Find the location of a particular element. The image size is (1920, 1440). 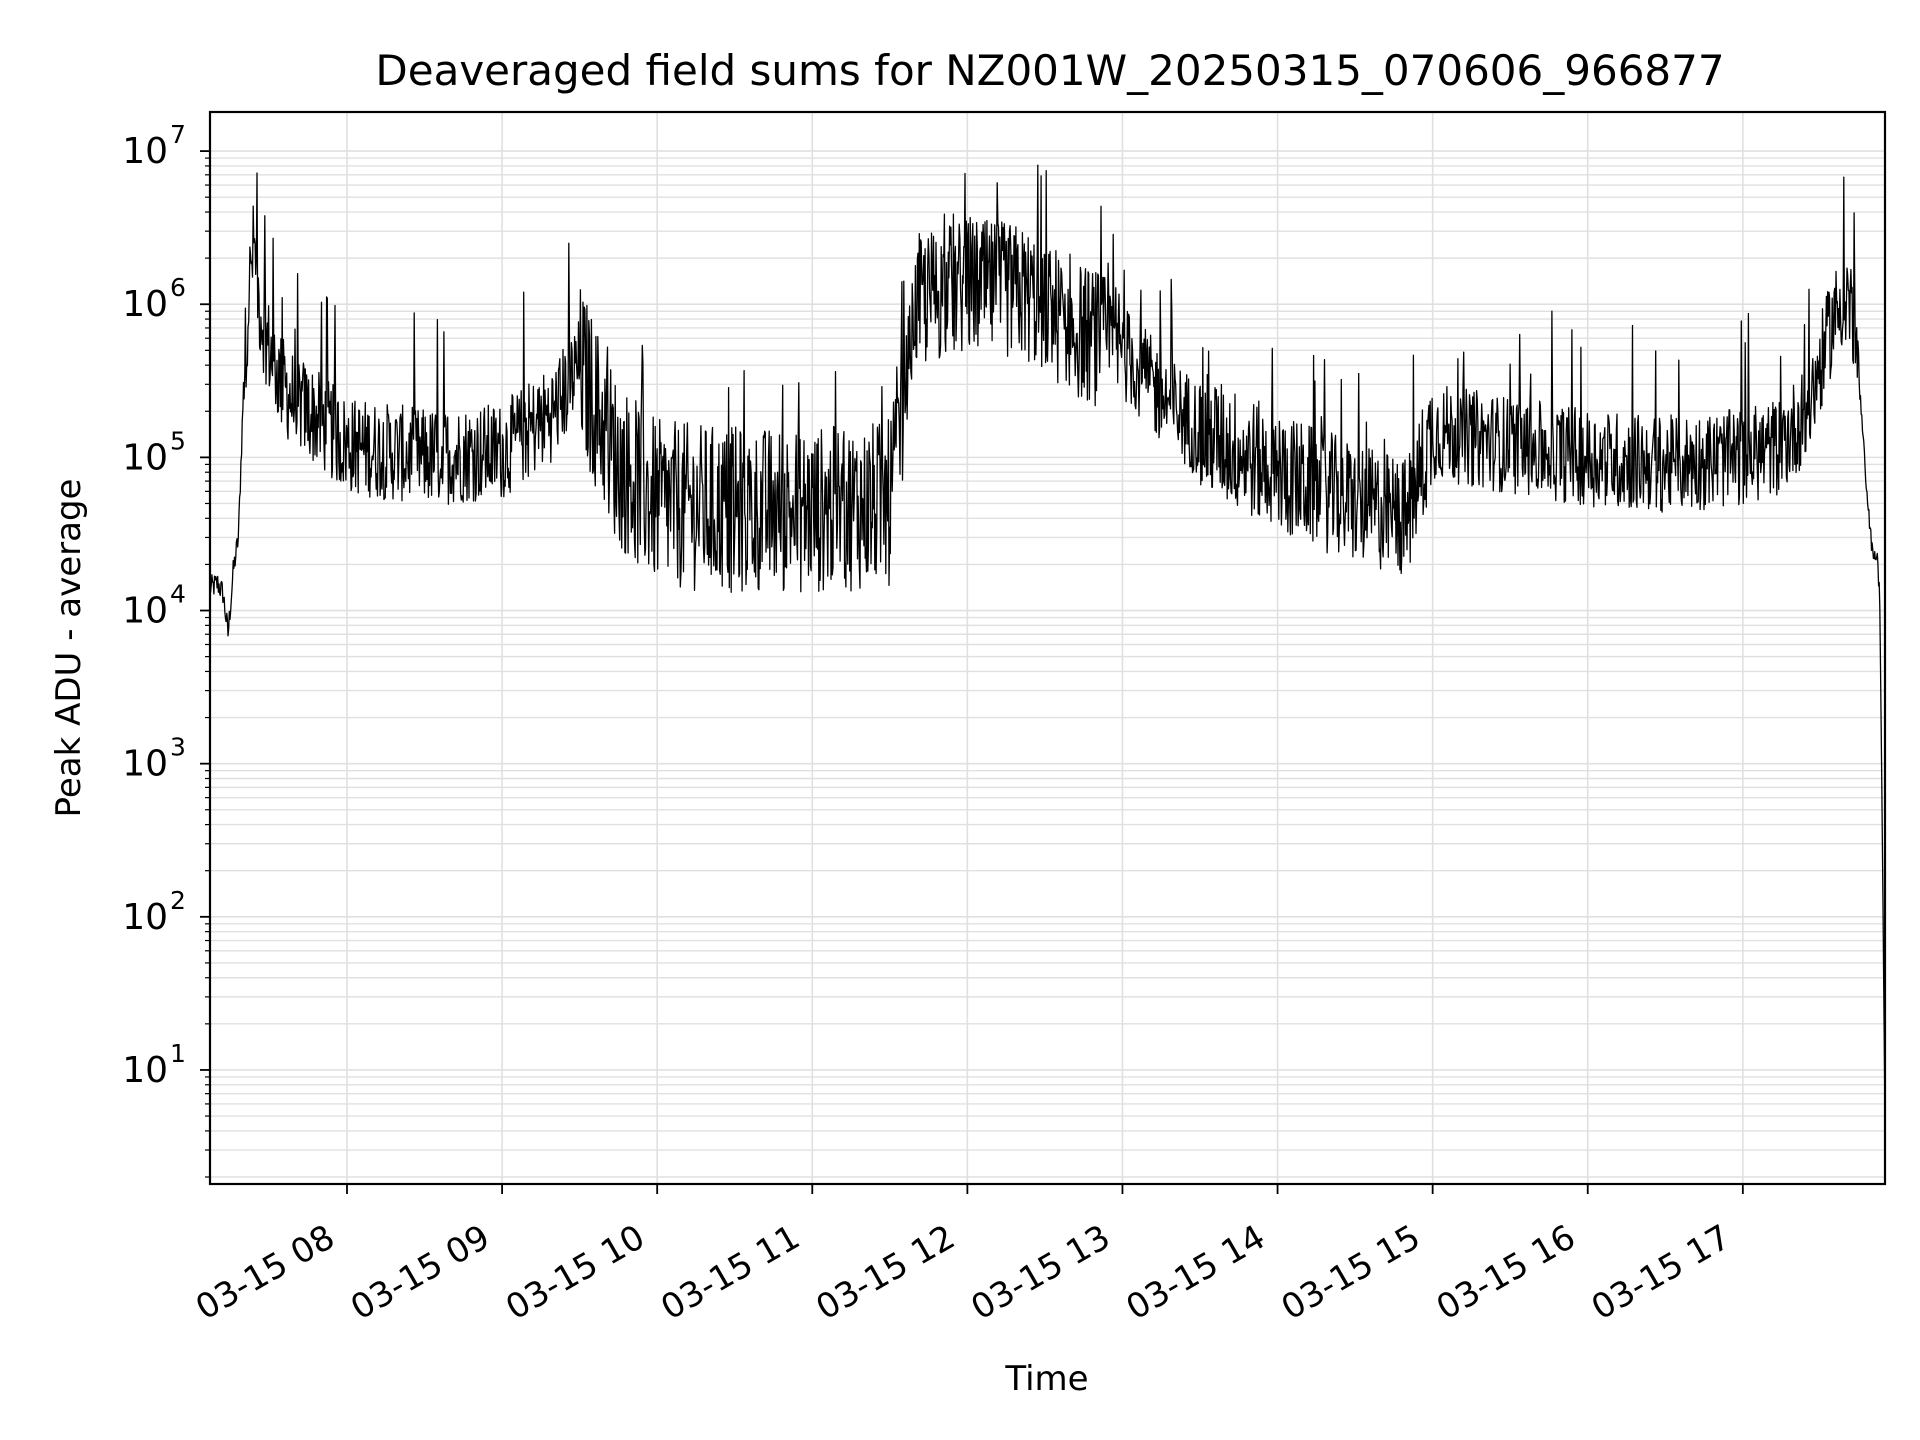

y-axis-label: Peak ADU - average is located at coordinates (69, 648).